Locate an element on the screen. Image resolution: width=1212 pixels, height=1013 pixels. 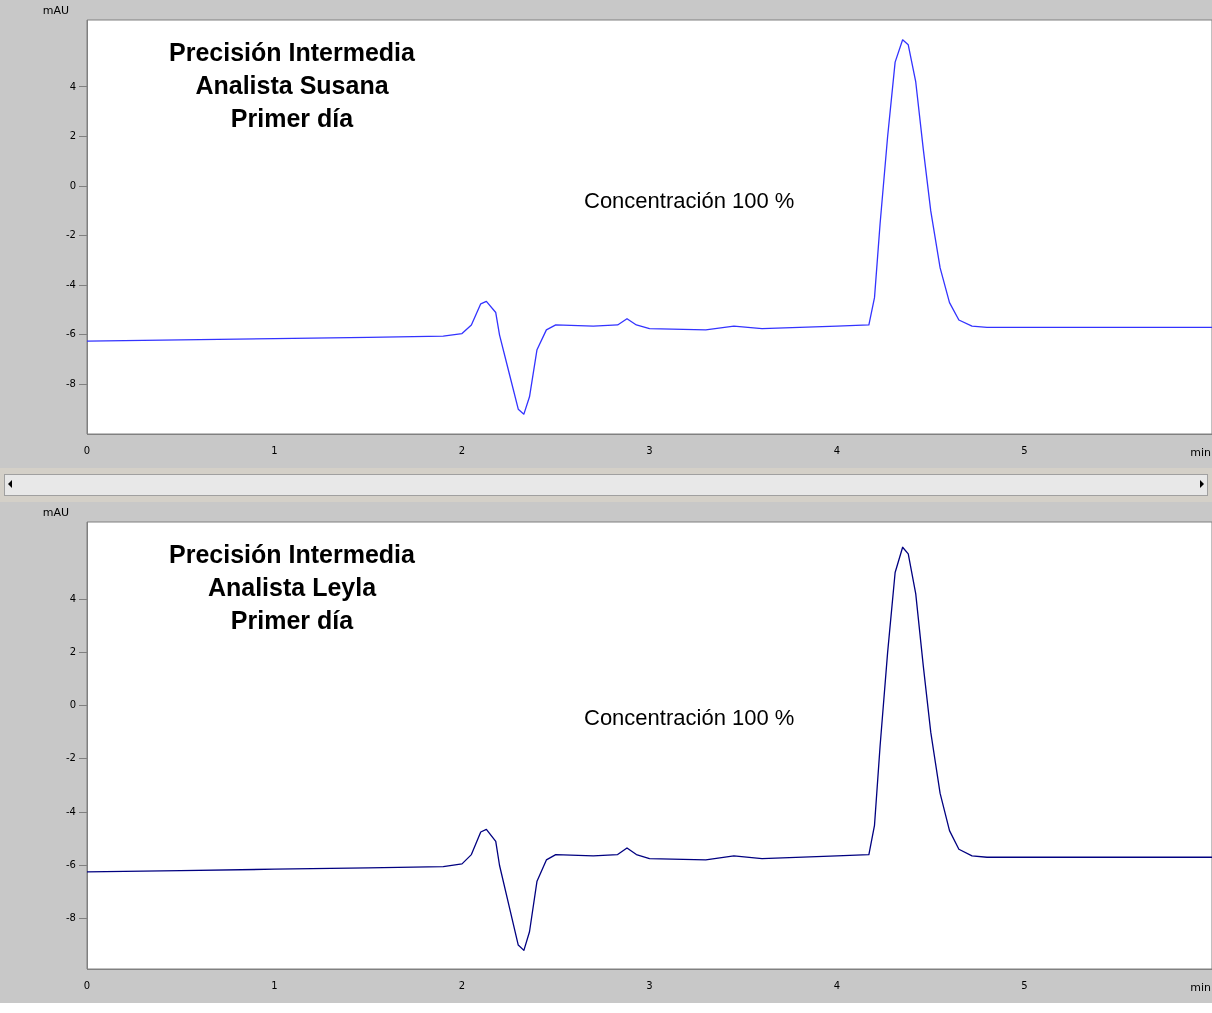
text: Precisión Intermedia Analista Leyla Primer día is located at coordinates (293, 587).